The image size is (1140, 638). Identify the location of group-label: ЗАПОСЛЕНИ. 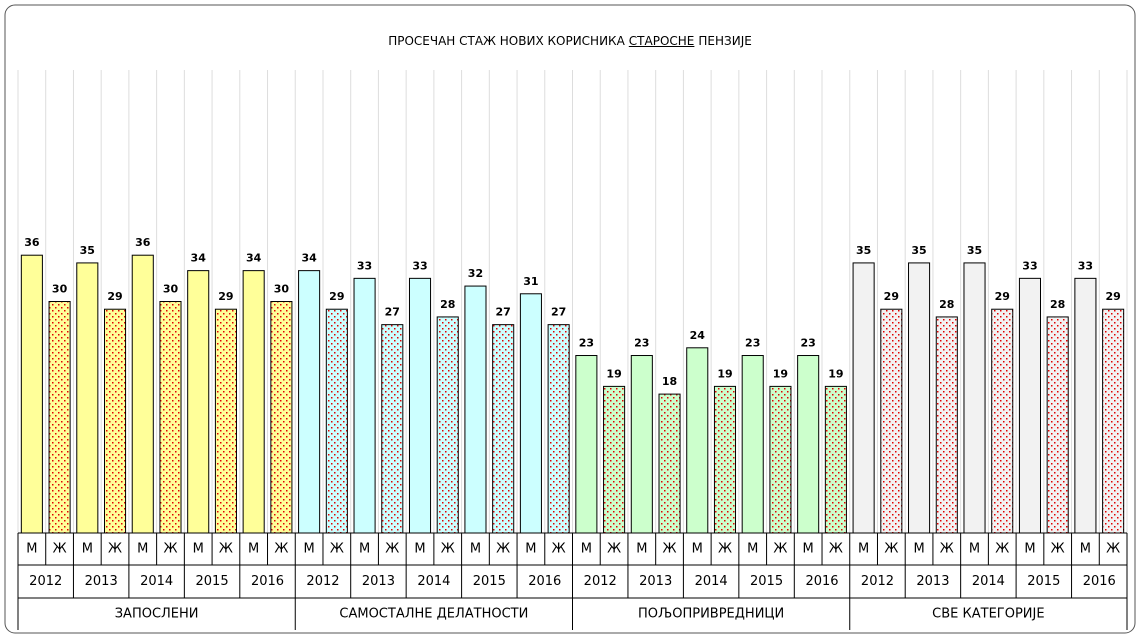
(157, 614).